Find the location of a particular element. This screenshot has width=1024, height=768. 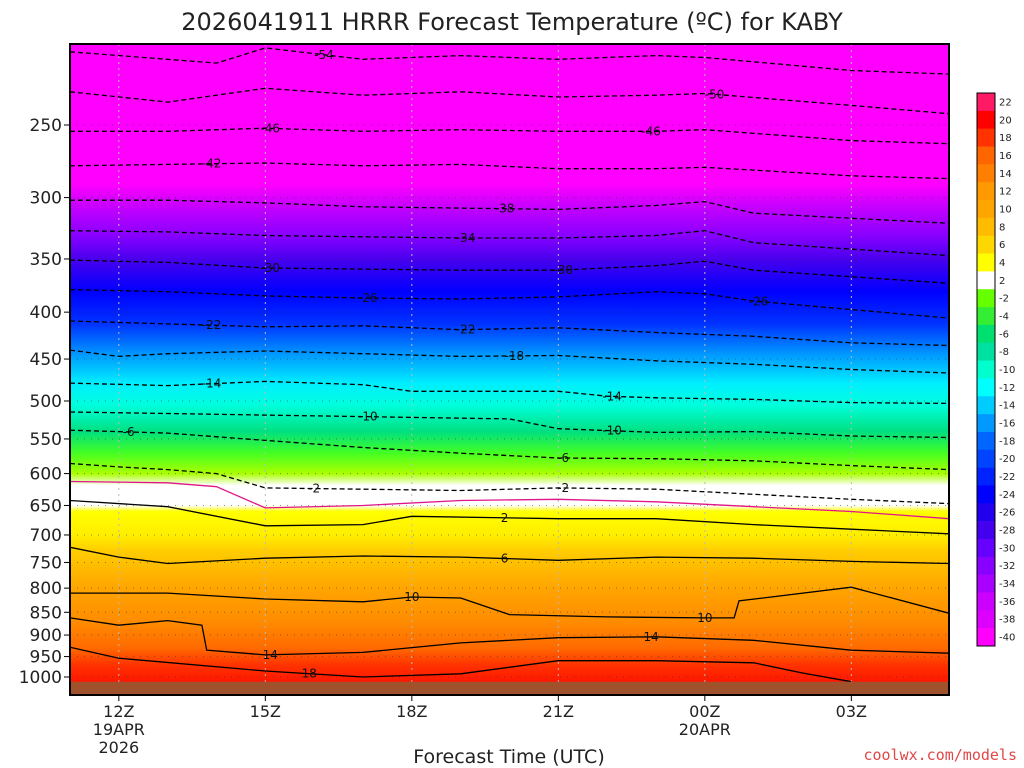

colorbar-label: -8 is located at coordinates (1004, 352).